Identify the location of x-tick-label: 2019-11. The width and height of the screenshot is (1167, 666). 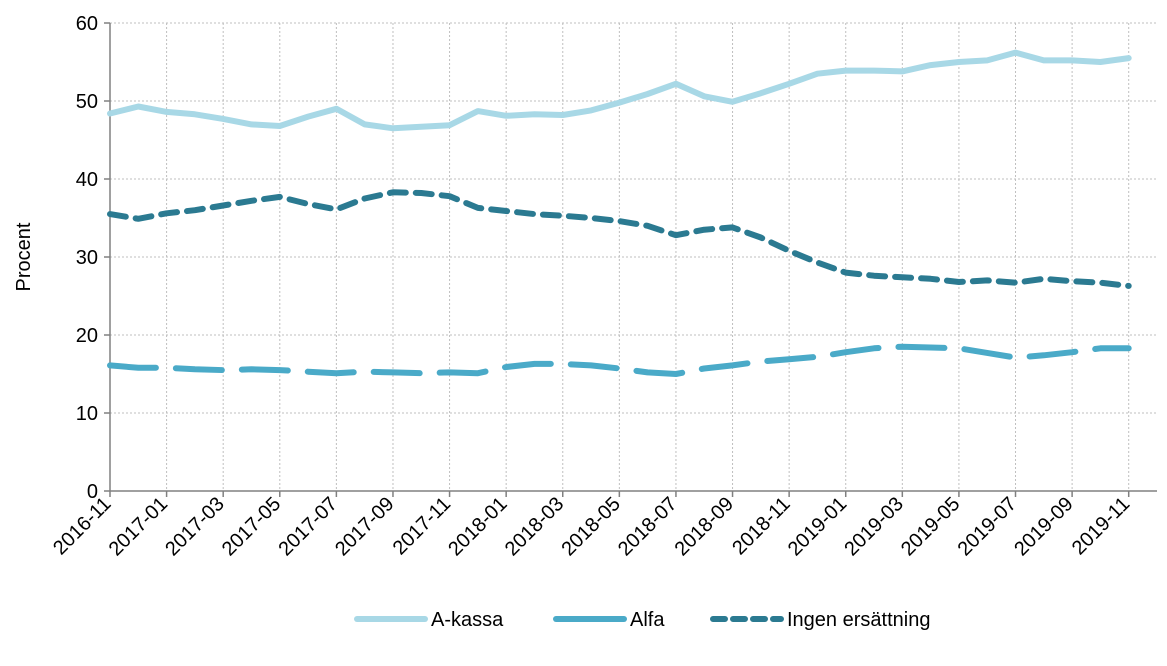
(1101, 526).